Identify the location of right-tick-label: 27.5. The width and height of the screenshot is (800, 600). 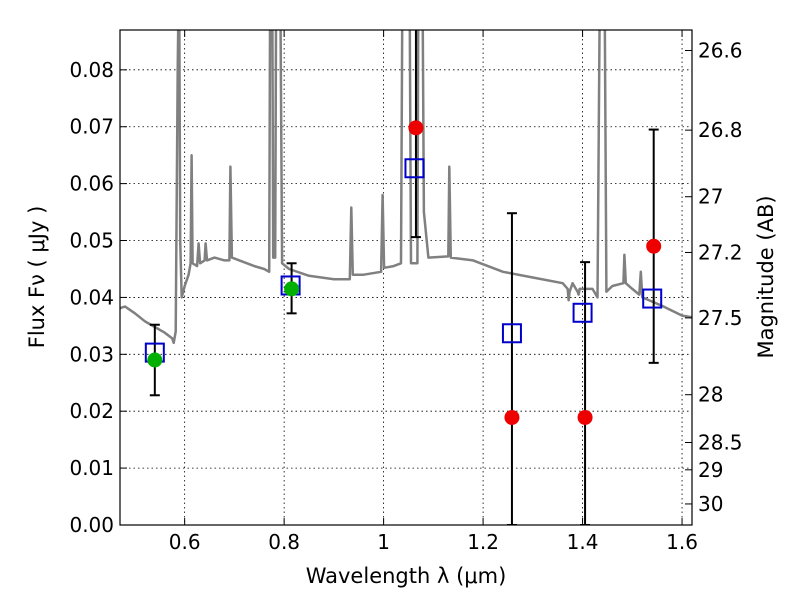
(720, 318).